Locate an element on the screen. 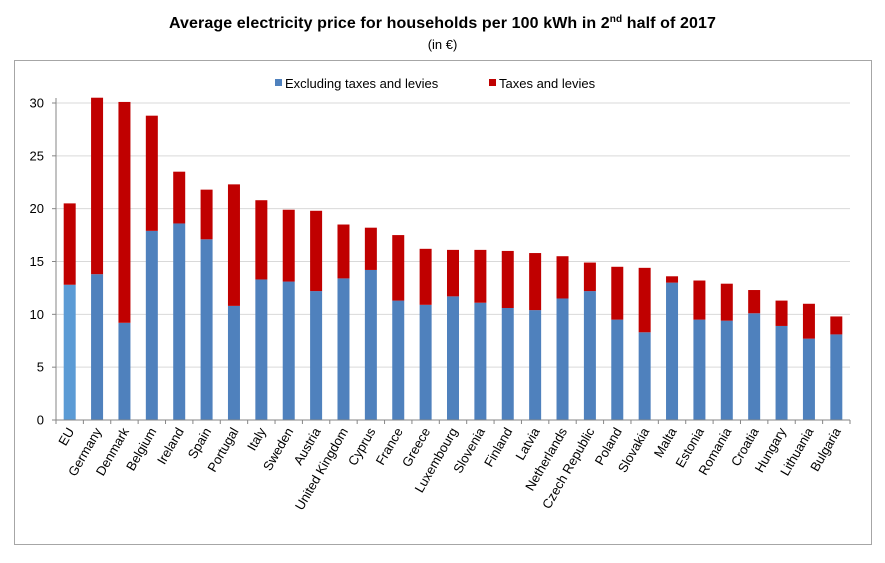 This screenshot has height=563, width=885. bar-taxes-bulgaria is located at coordinates (836, 325).